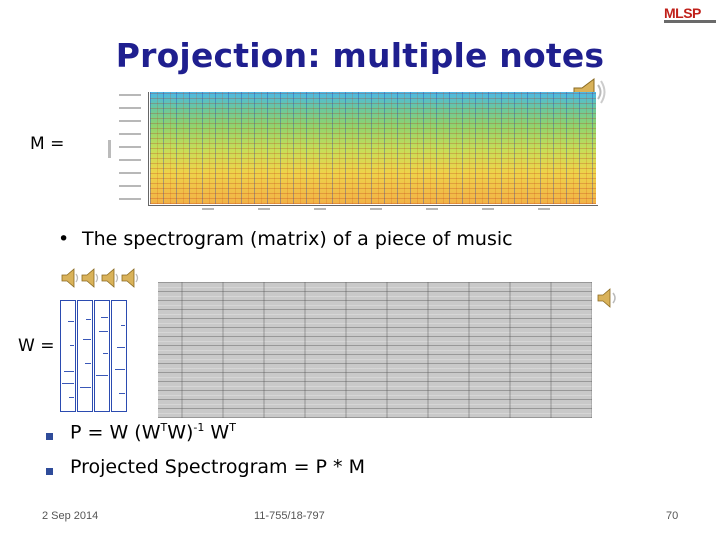 This screenshot has width=720, height=540. I want to click on footer-date: 2 Sep 2014, so click(70, 516).